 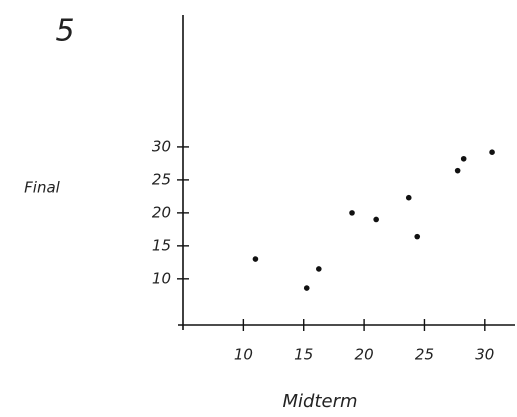 What do you see at coordinates (161, 278) in the screenshot?
I see `y-tick-label: 10` at bounding box center [161, 278].